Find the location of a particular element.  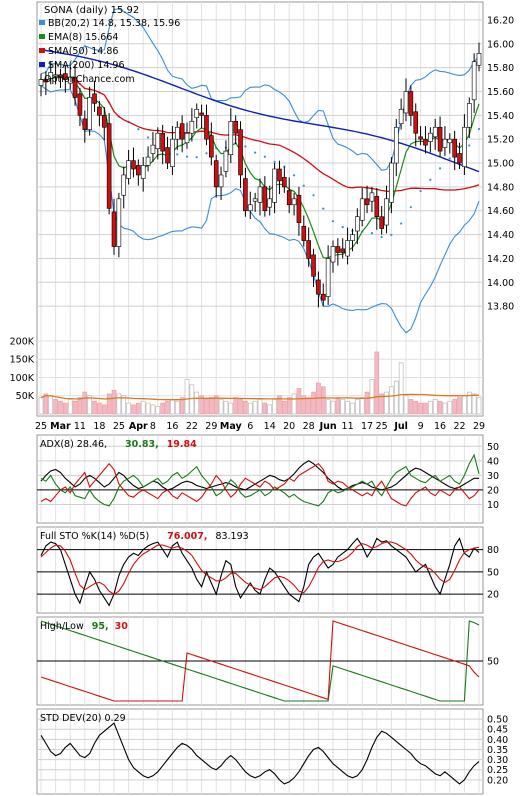

adx-grid is located at coordinates (260, 479).